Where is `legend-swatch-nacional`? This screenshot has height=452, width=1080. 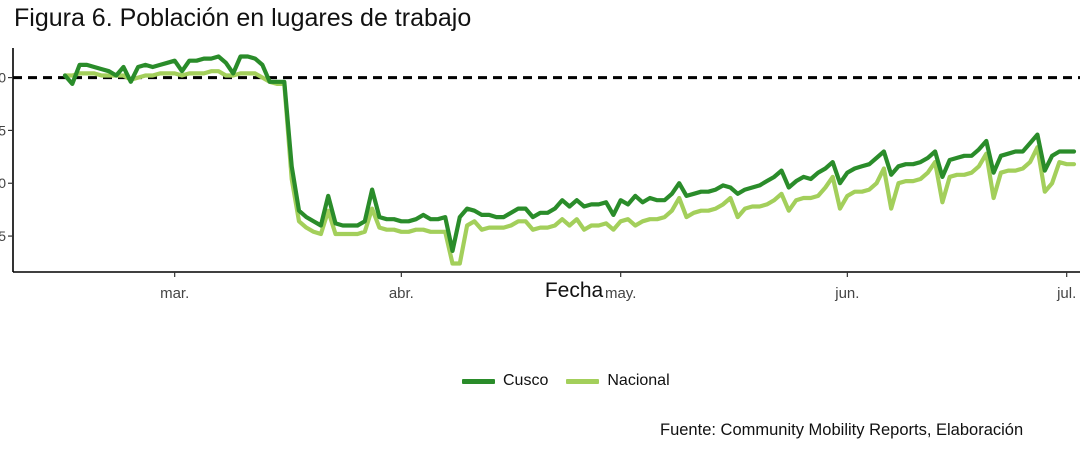
legend-swatch-nacional is located at coordinates (583, 381).